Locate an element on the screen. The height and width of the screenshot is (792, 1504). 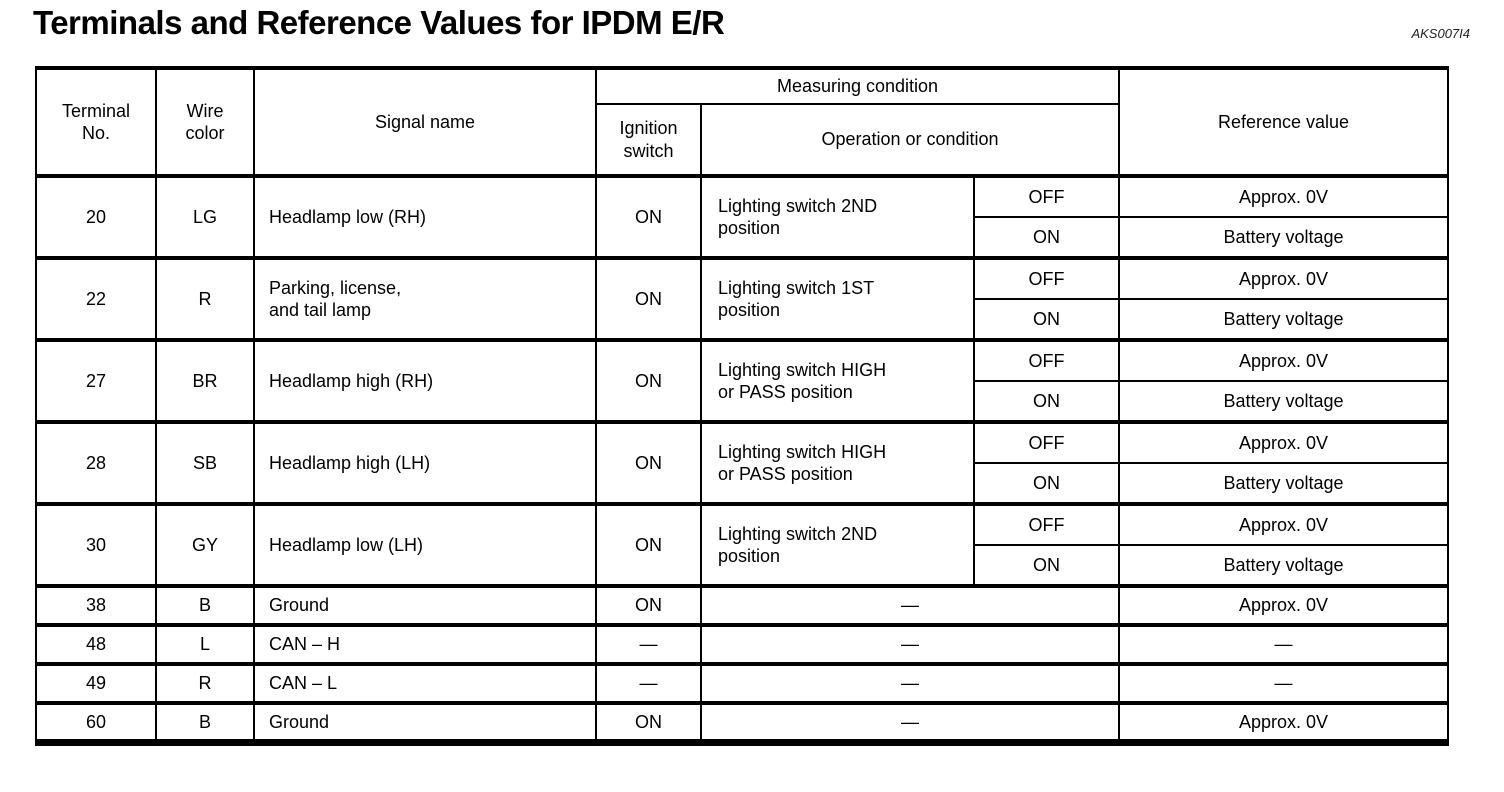
signal-name-cell: CAN – L is located at coordinates (425, 683).